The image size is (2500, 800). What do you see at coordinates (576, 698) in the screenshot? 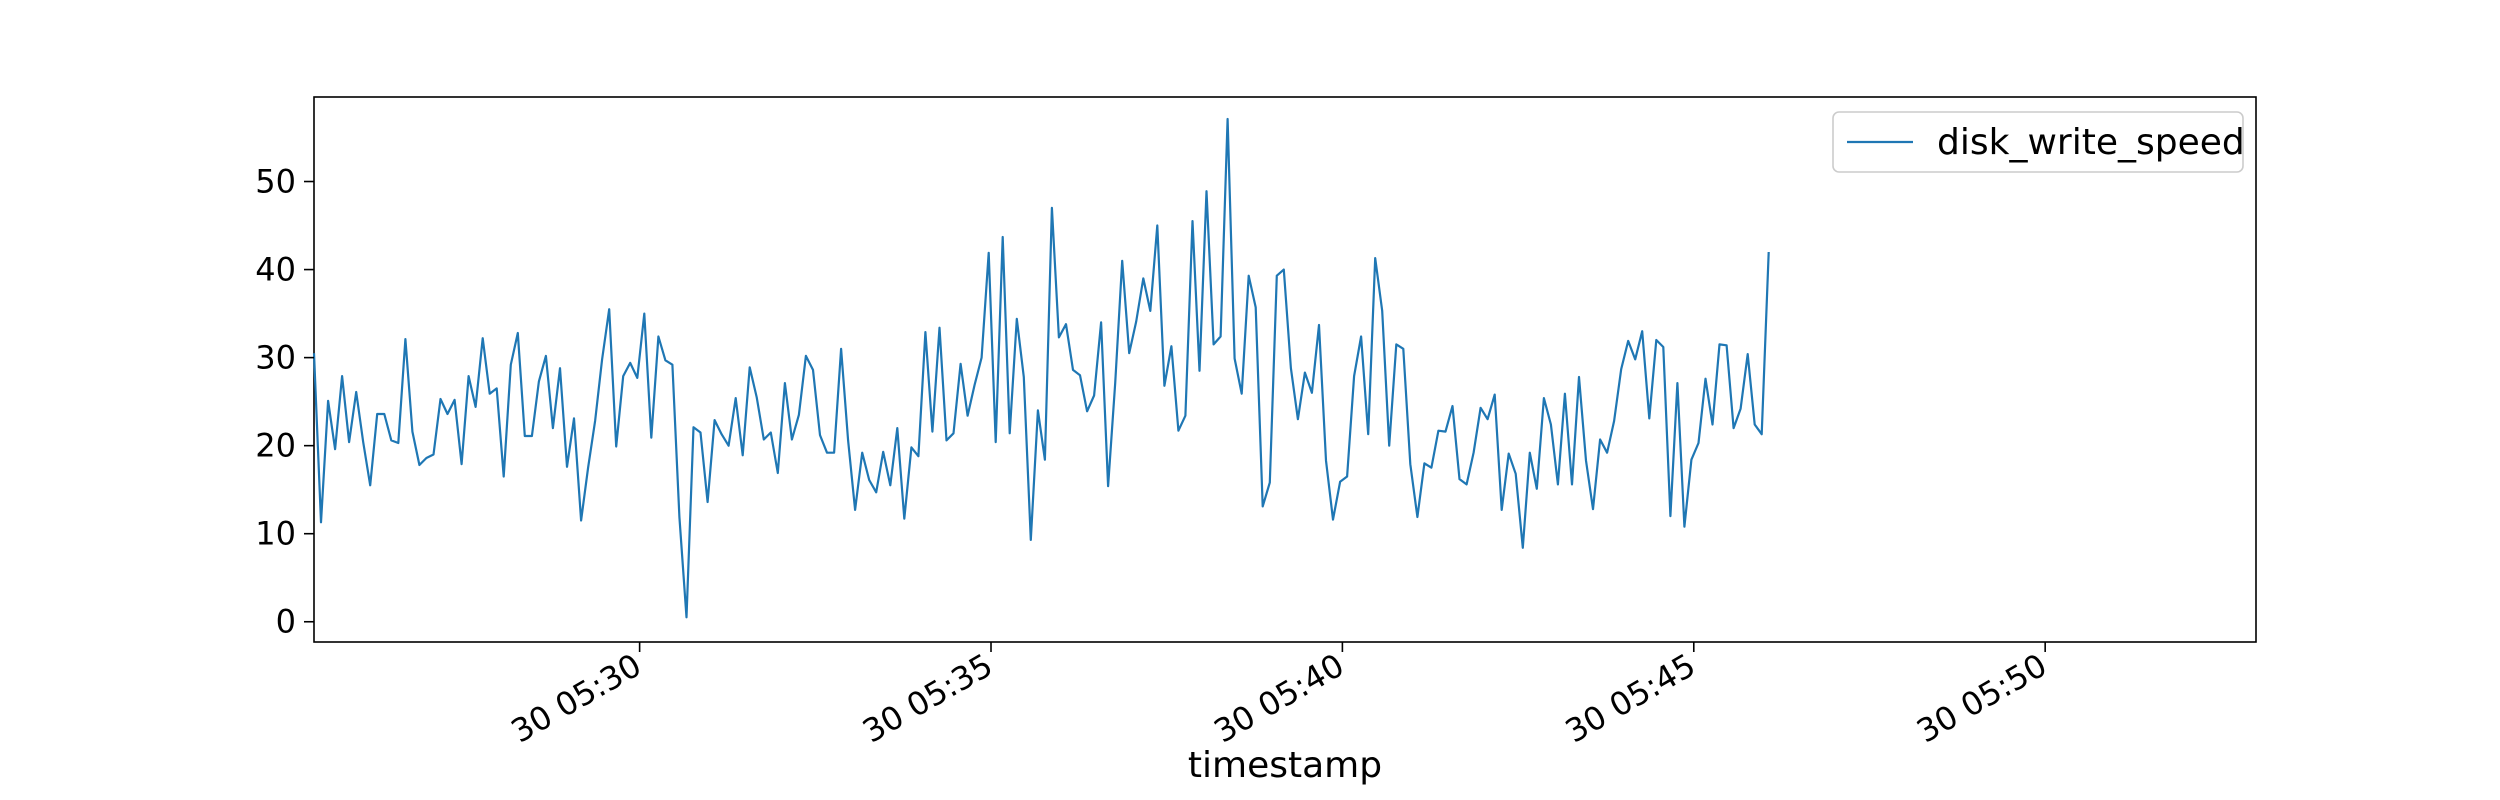
I see `x-tick-label: 30 05:30` at bounding box center [576, 698].